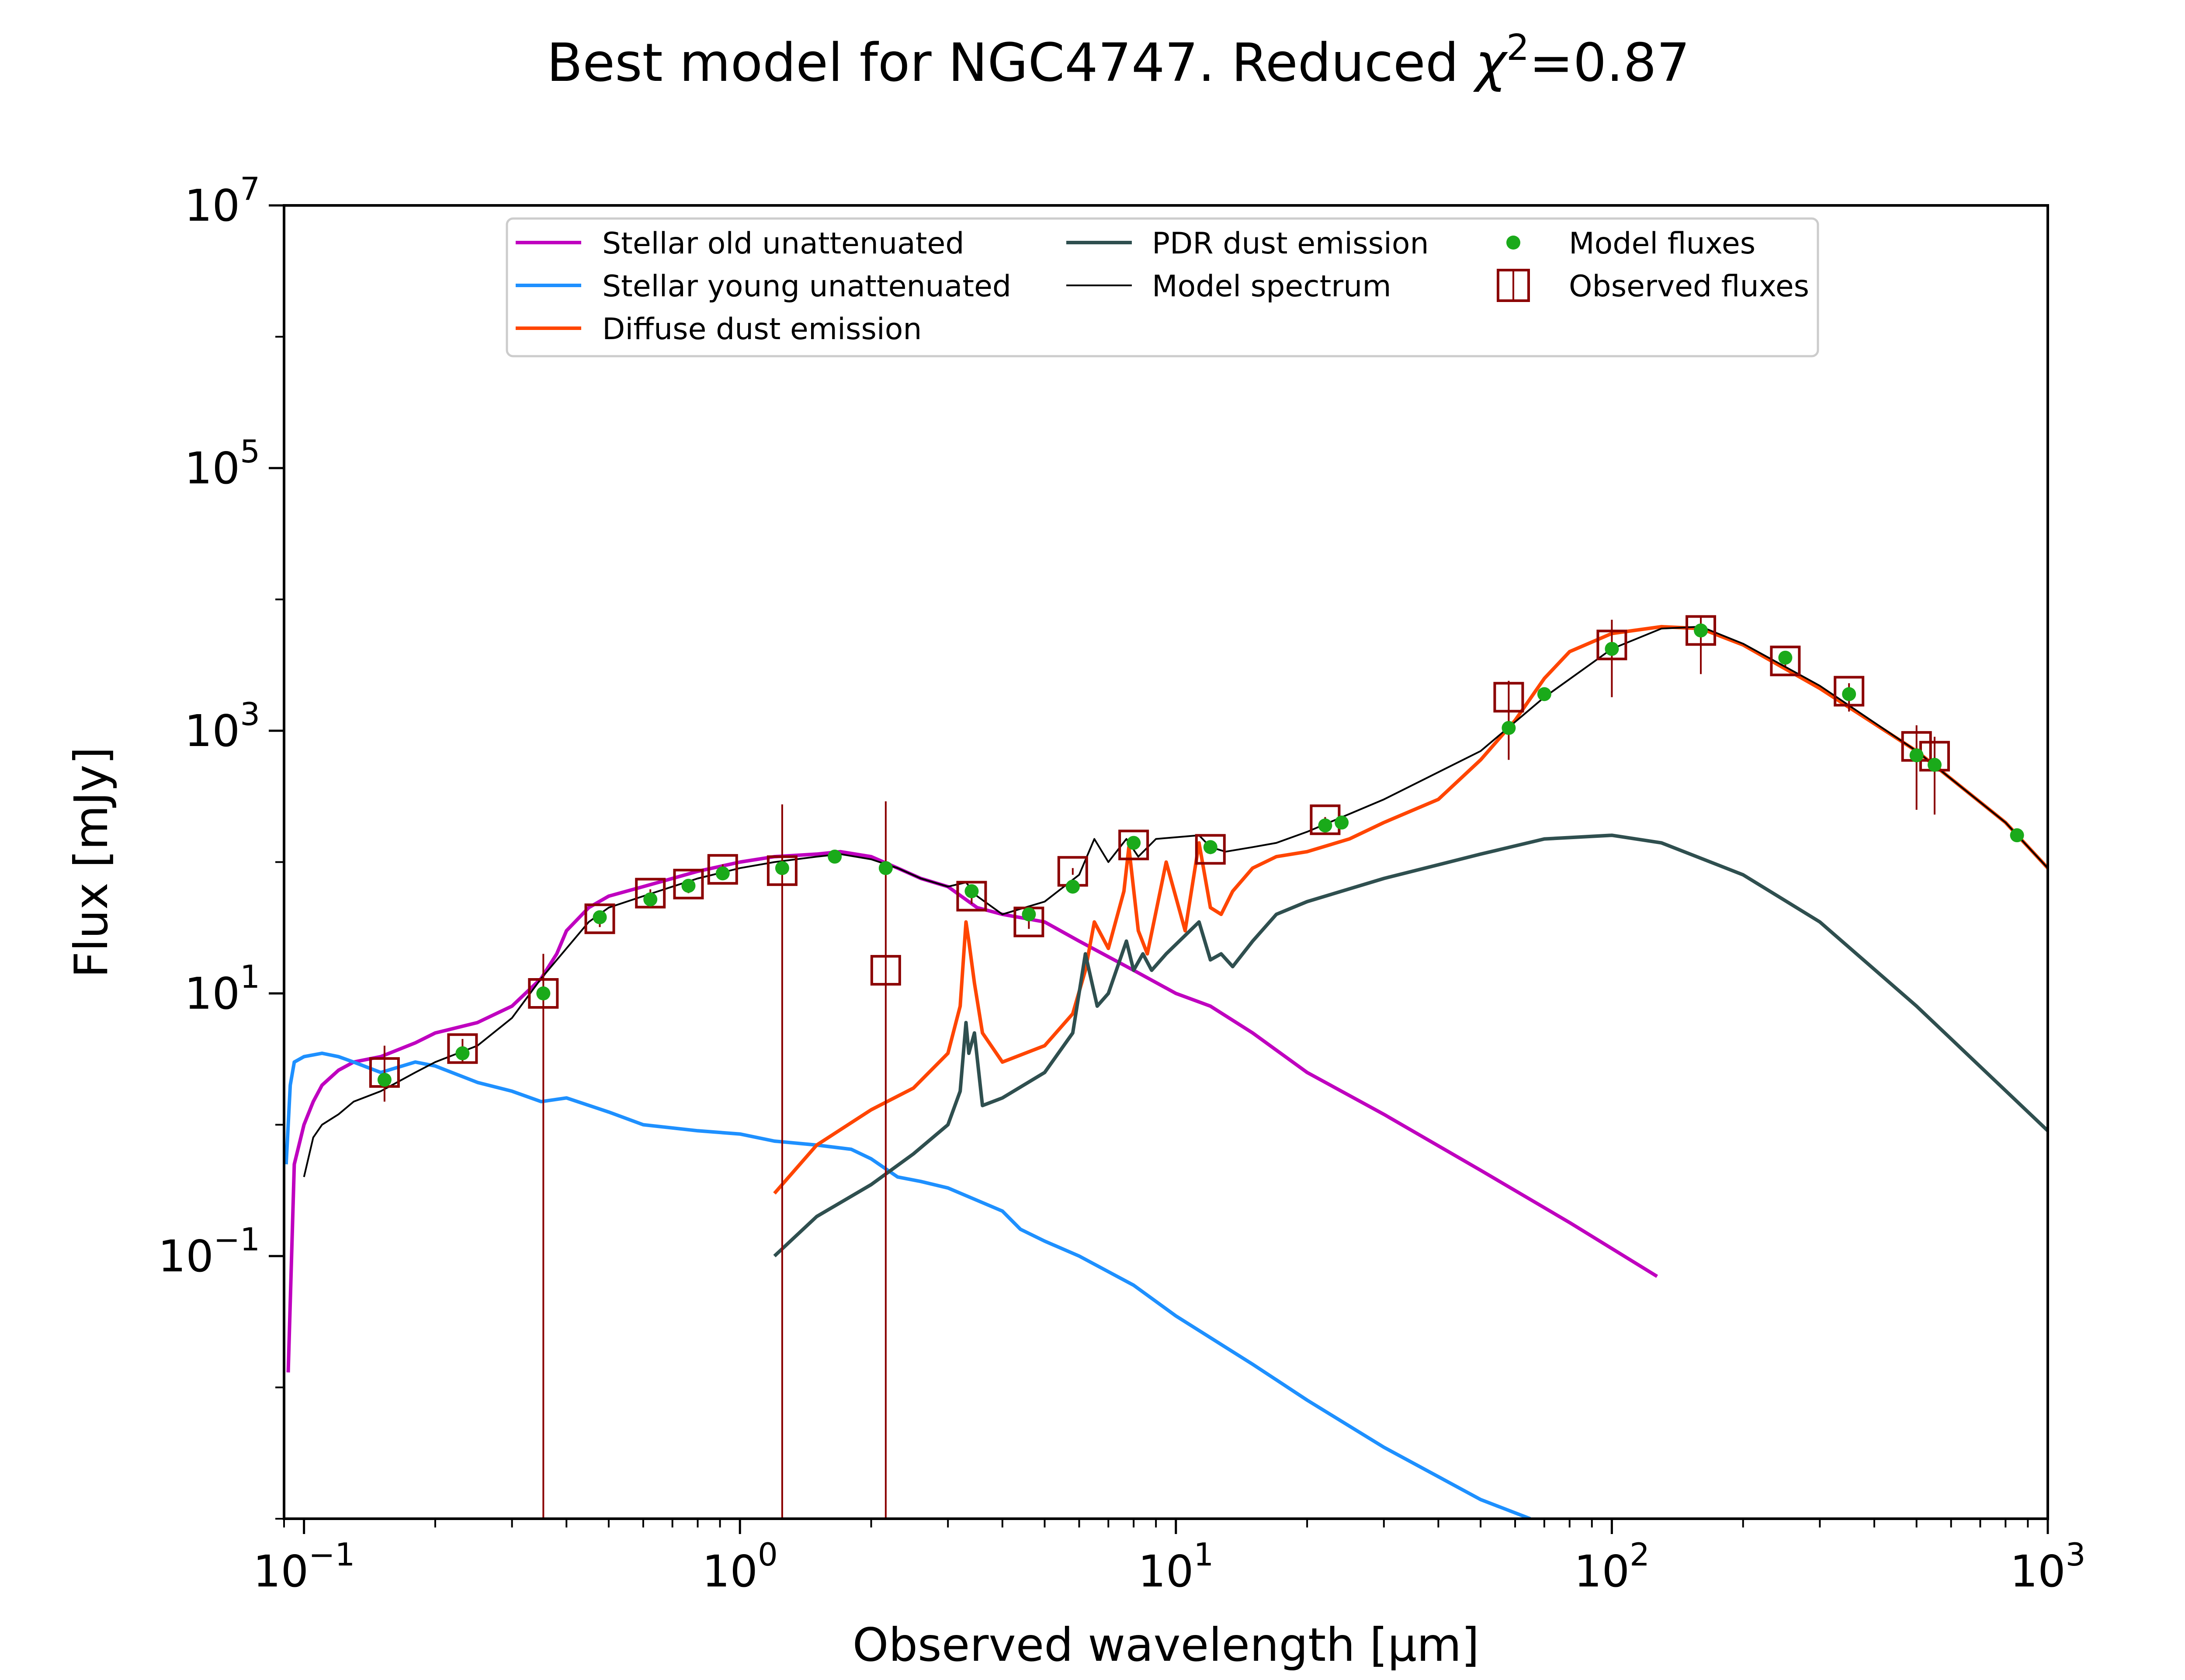 This screenshot has height=1680, width=2185. I want to click on legend-label-observed-fluxes: Observed fluxes, so click(1689, 286).